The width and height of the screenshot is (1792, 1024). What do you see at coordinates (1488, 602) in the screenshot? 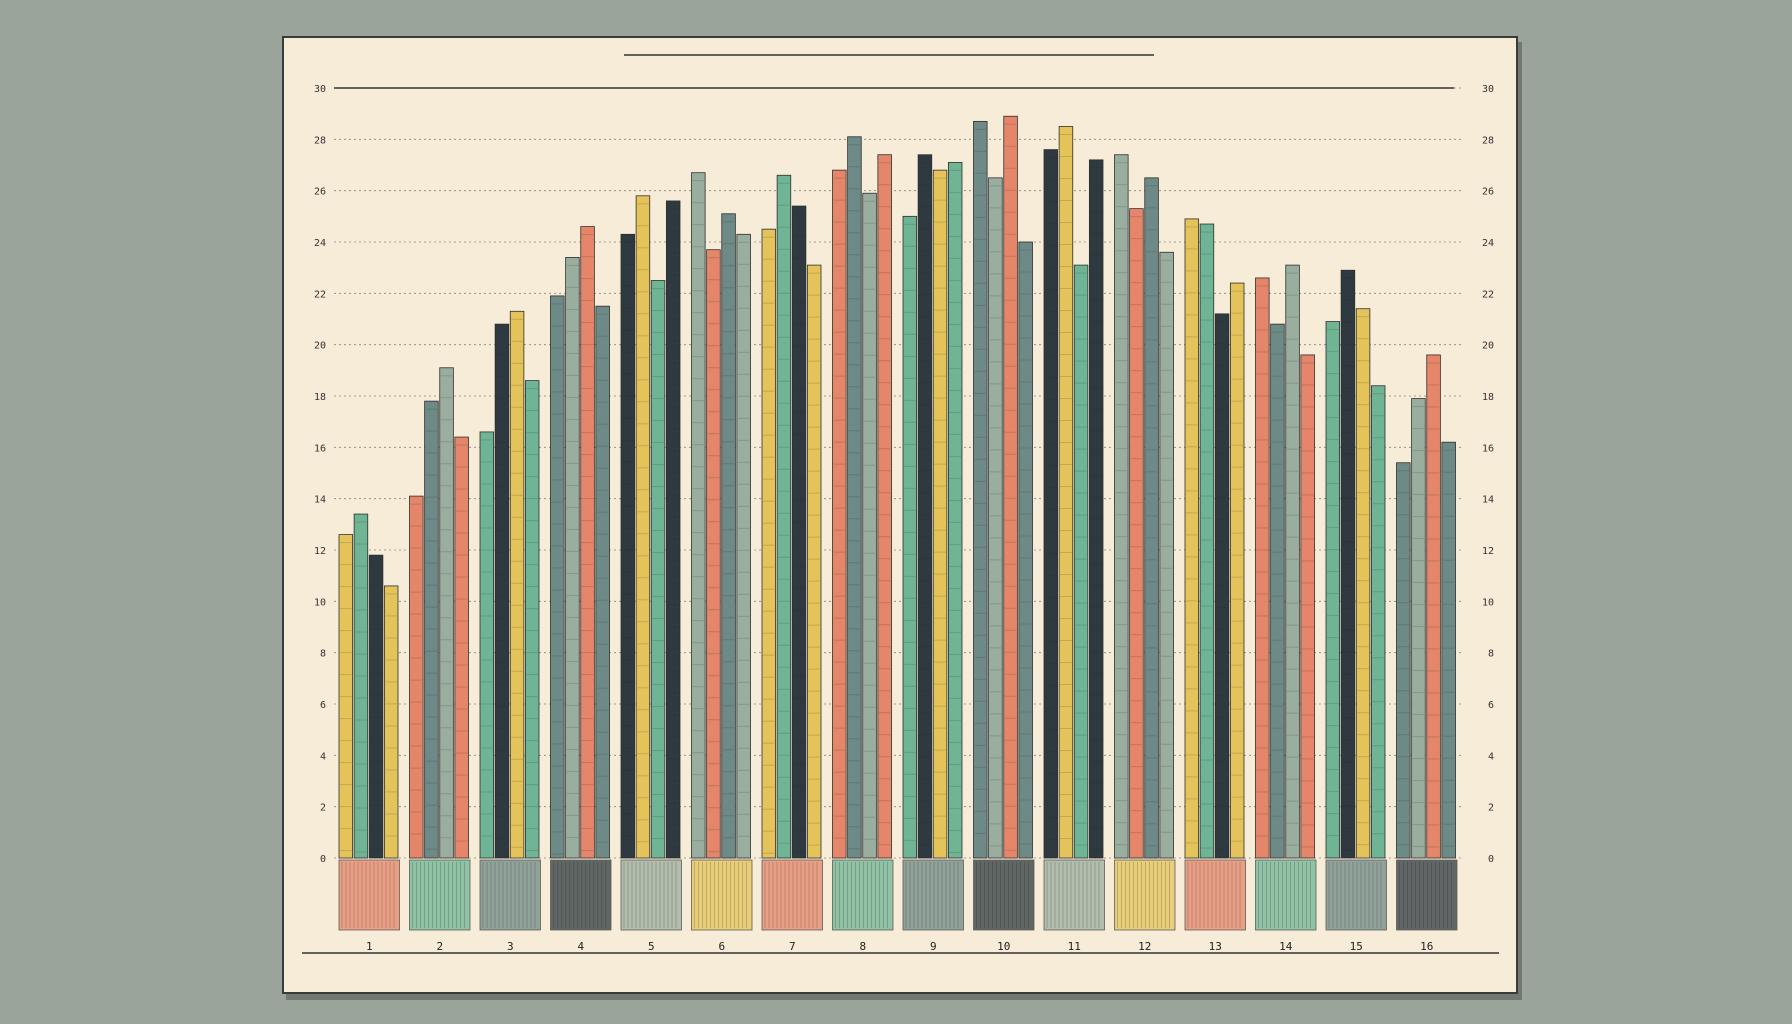
I see `y-tick-label-right: 10` at bounding box center [1488, 602].